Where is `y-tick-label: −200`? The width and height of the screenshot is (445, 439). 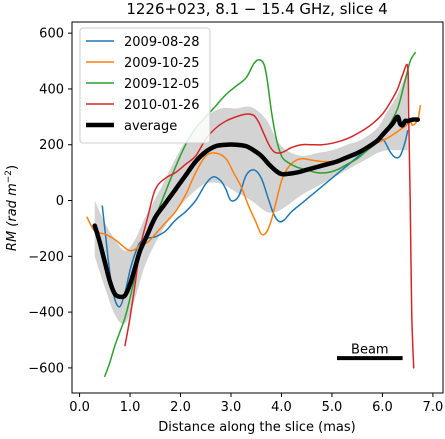 y-tick-label: −200 is located at coordinates (46, 257).